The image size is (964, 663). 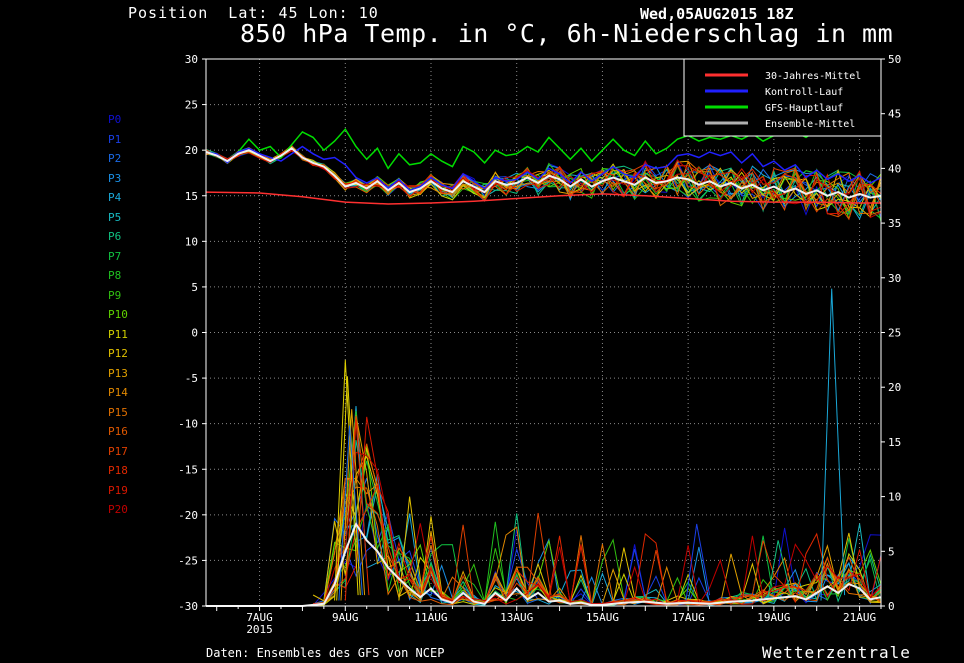 What do you see at coordinates (118, 392) in the screenshot?
I see `member-label: P14` at bounding box center [118, 392].